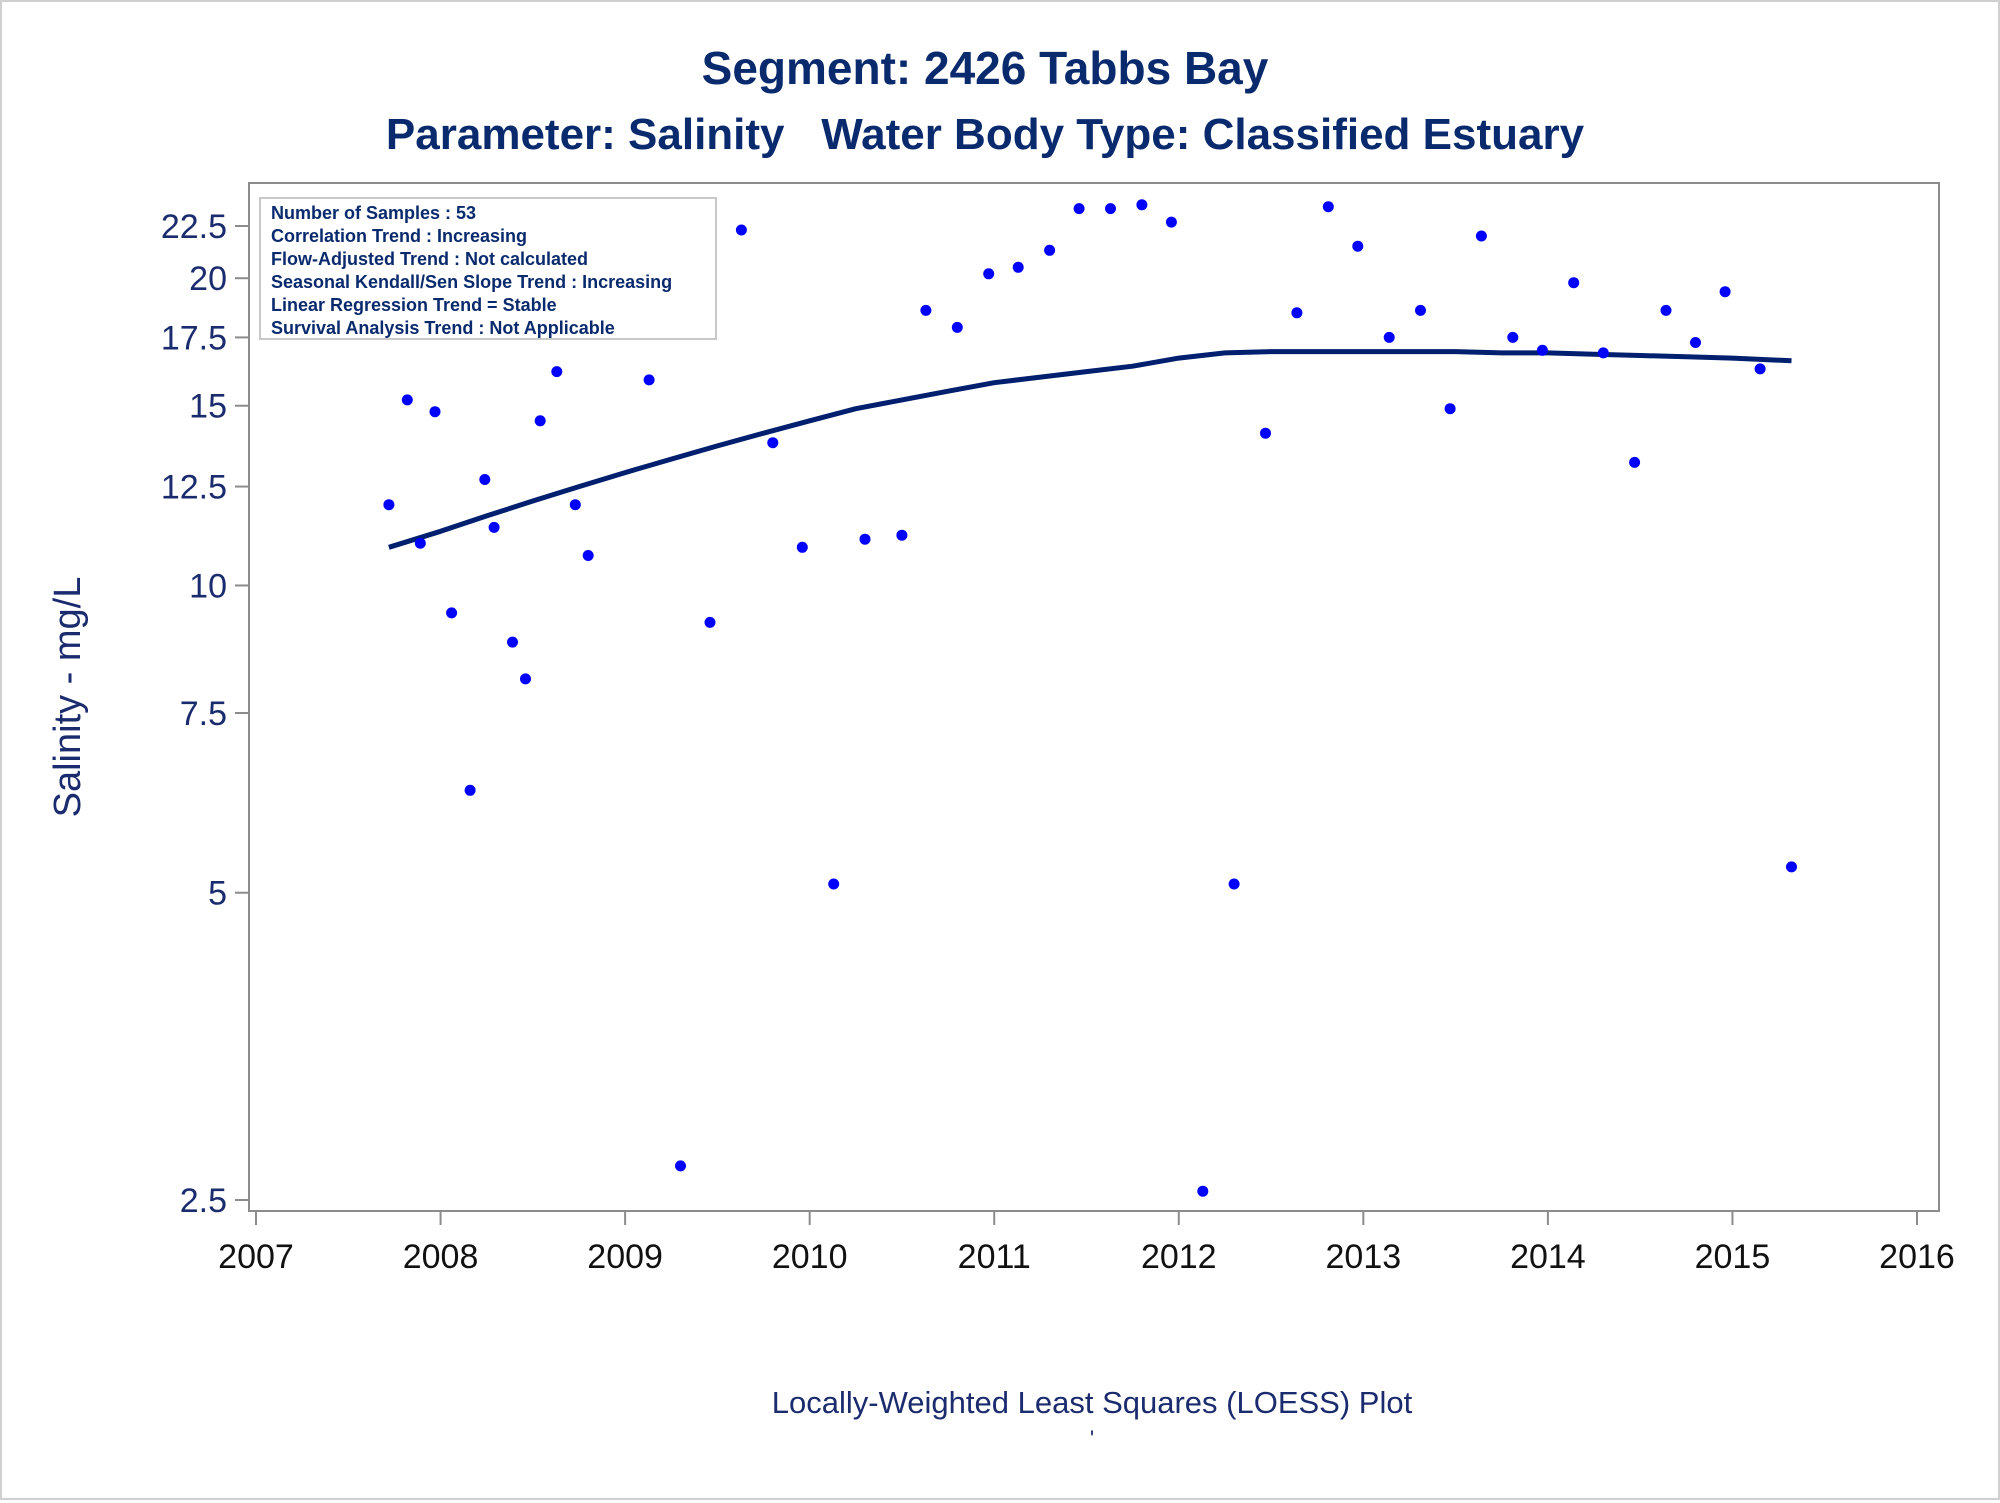 The image size is (2000, 1503). I want to click on x-tick-label: 2014, so click(1548, 1257).